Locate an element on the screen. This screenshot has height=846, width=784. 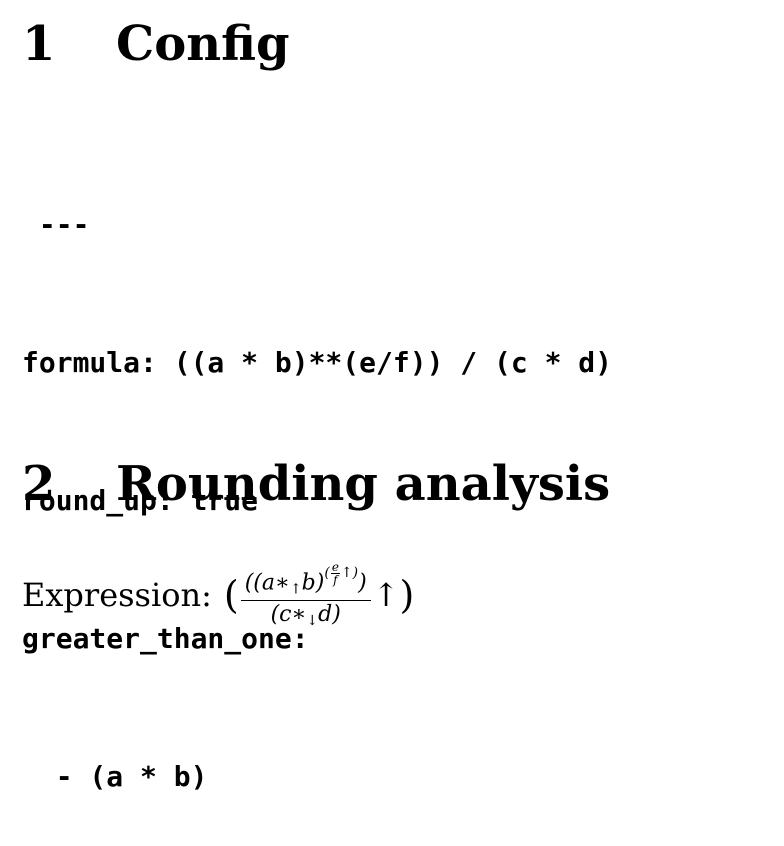
code-line: - (a * b) is located at coordinates (115, 776).